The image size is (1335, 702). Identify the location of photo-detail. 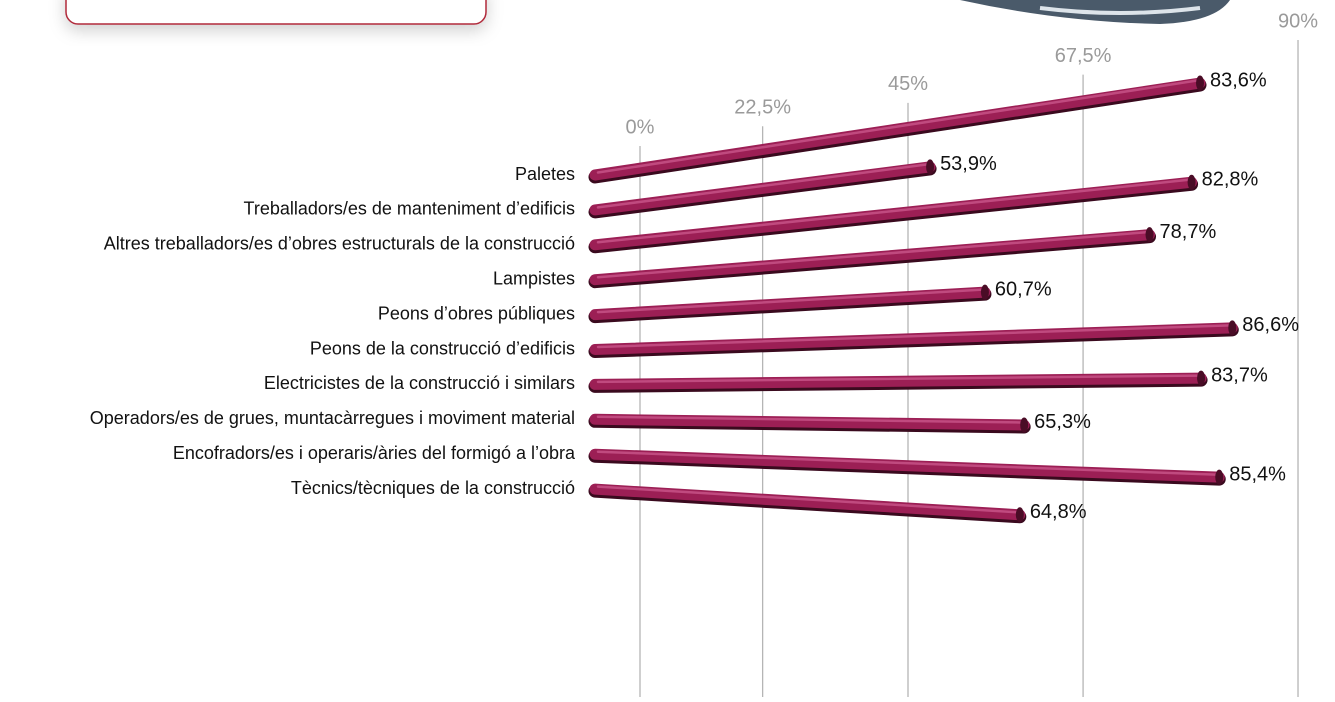
(1120, 10).